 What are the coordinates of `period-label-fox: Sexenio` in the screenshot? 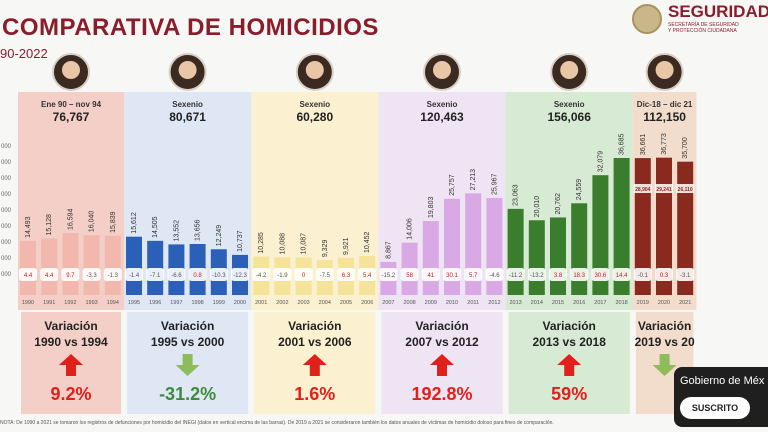 It's located at (314, 104).